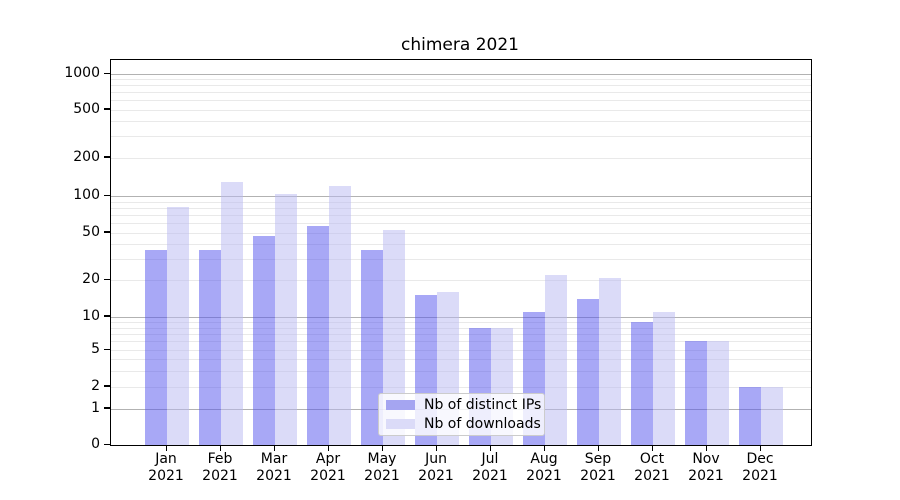 The height and width of the screenshot is (500, 900). I want to click on legend-item: Nb of distinct IPs, so click(461, 405).